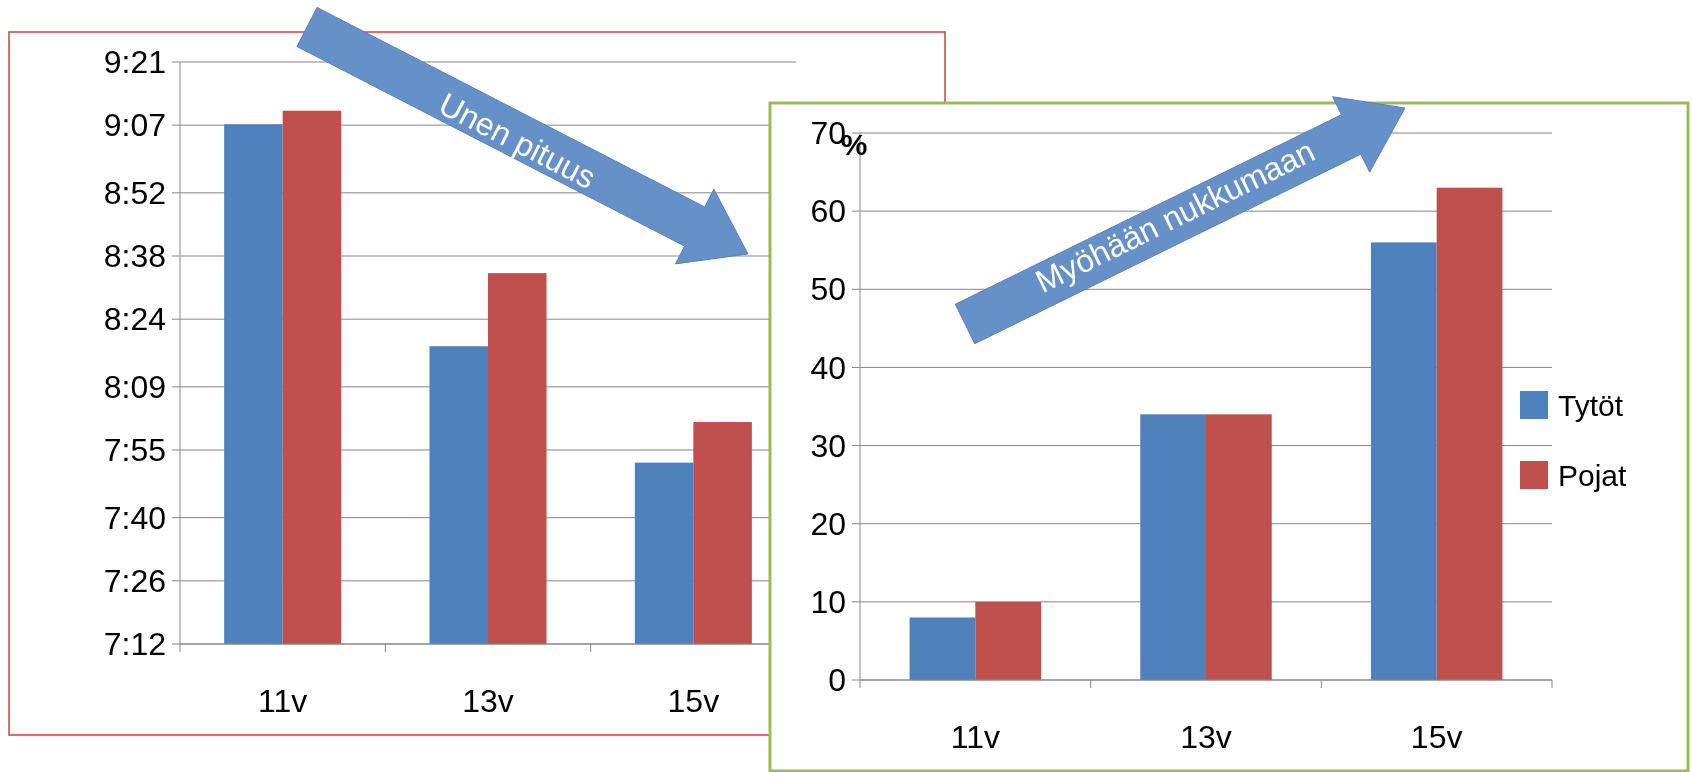 Image resolution: width=1692 pixels, height=772 pixels. What do you see at coordinates (828, 602) in the screenshot?
I see `y-tick-label: 10` at bounding box center [828, 602].